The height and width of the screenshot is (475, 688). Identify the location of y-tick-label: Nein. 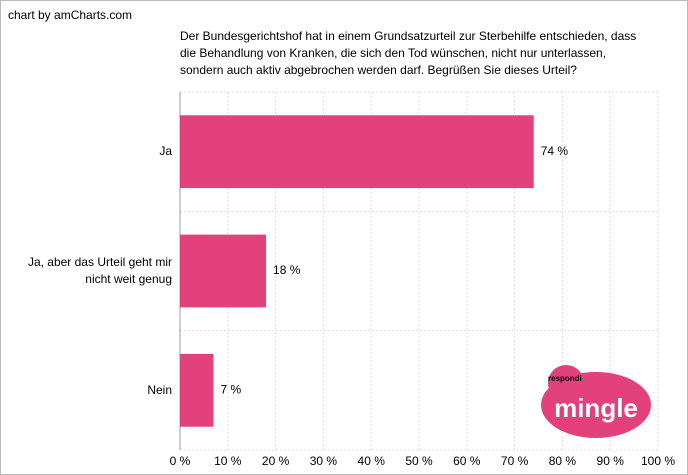
(159, 389).